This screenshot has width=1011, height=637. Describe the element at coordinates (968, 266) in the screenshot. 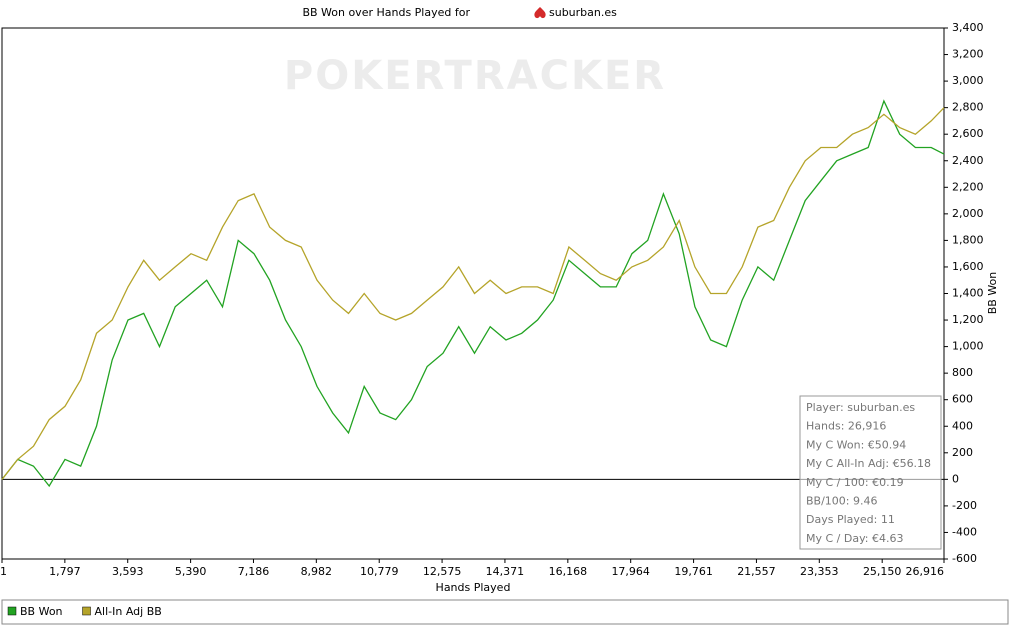

I see `y-tick-label: 1,600` at that location.